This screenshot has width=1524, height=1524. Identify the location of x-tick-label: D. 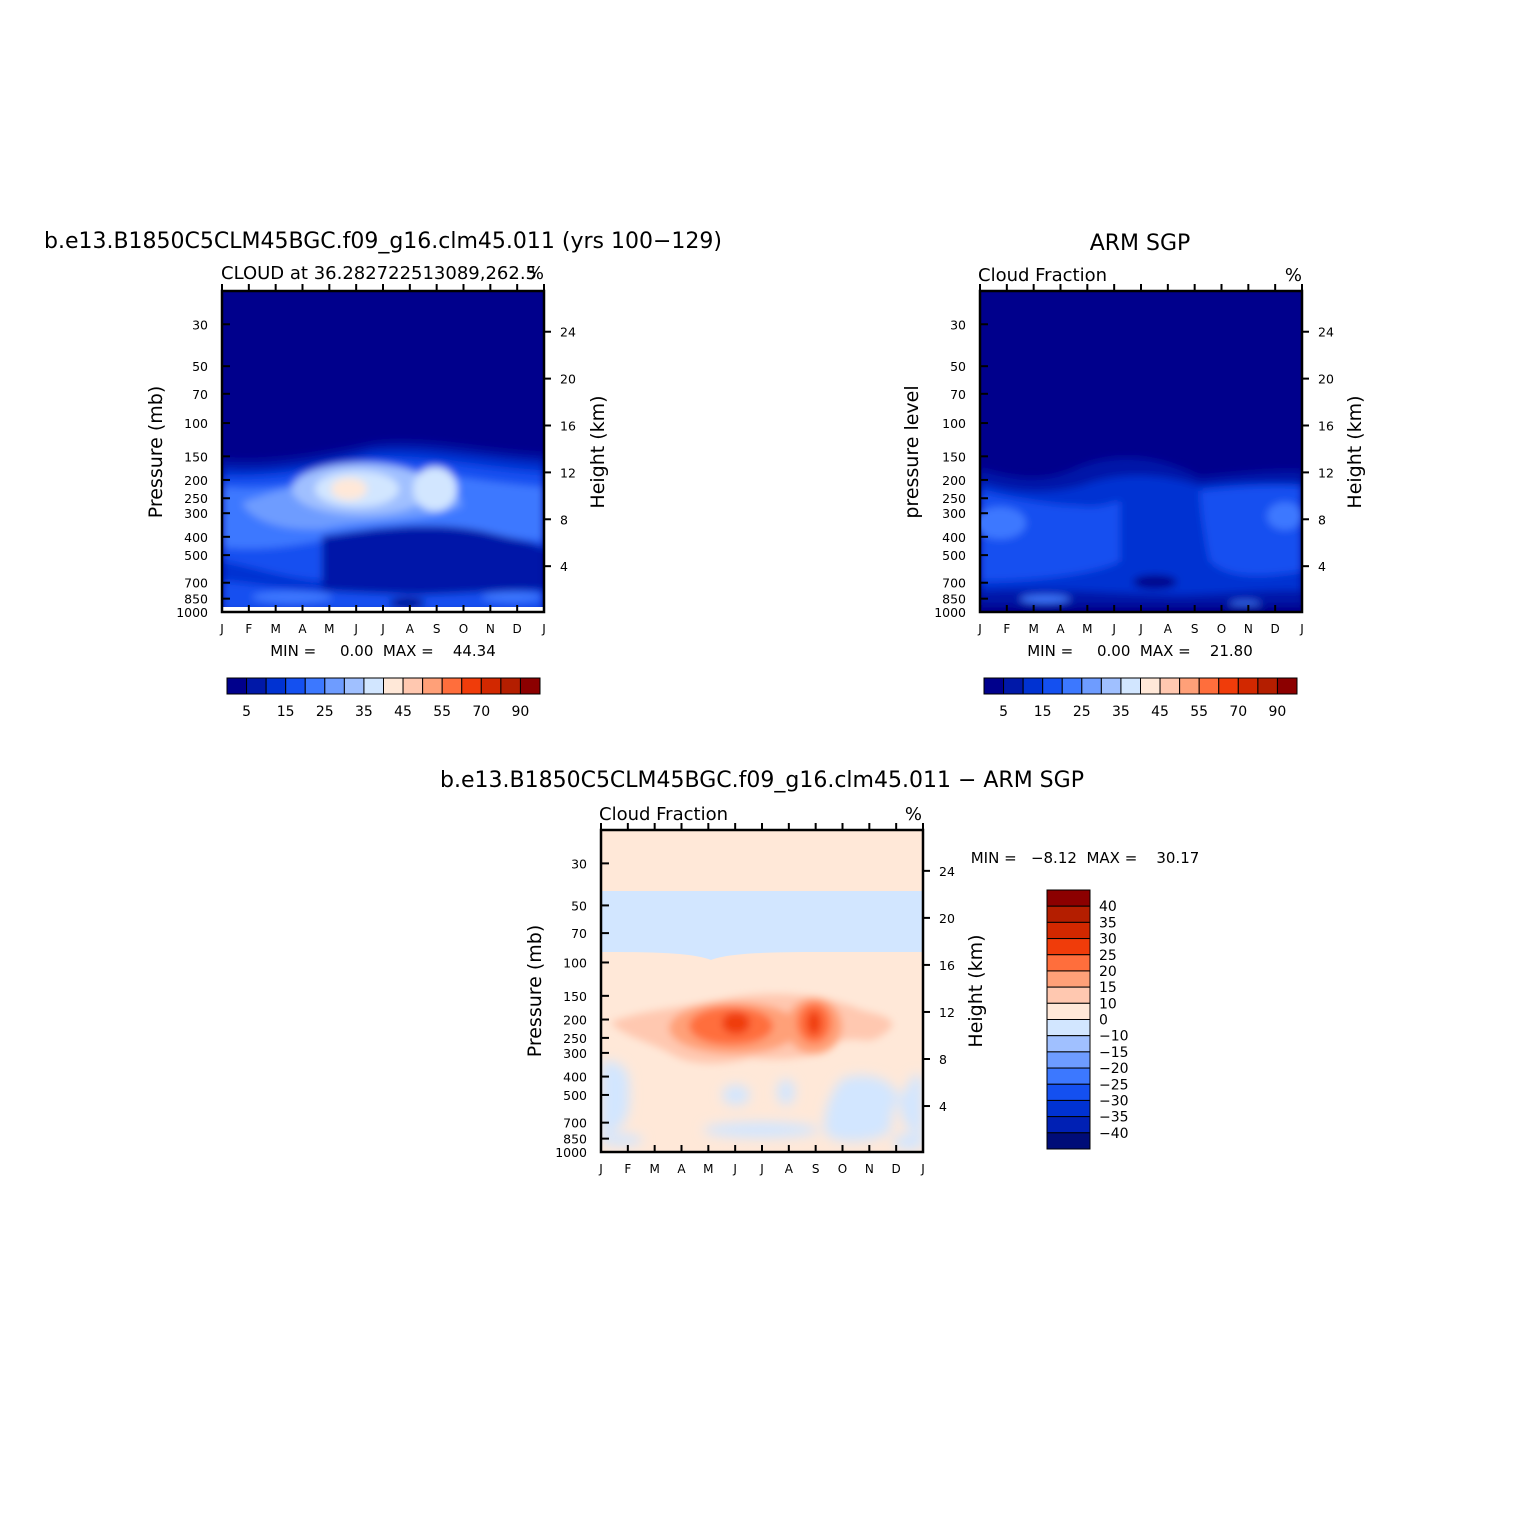
(517, 629).